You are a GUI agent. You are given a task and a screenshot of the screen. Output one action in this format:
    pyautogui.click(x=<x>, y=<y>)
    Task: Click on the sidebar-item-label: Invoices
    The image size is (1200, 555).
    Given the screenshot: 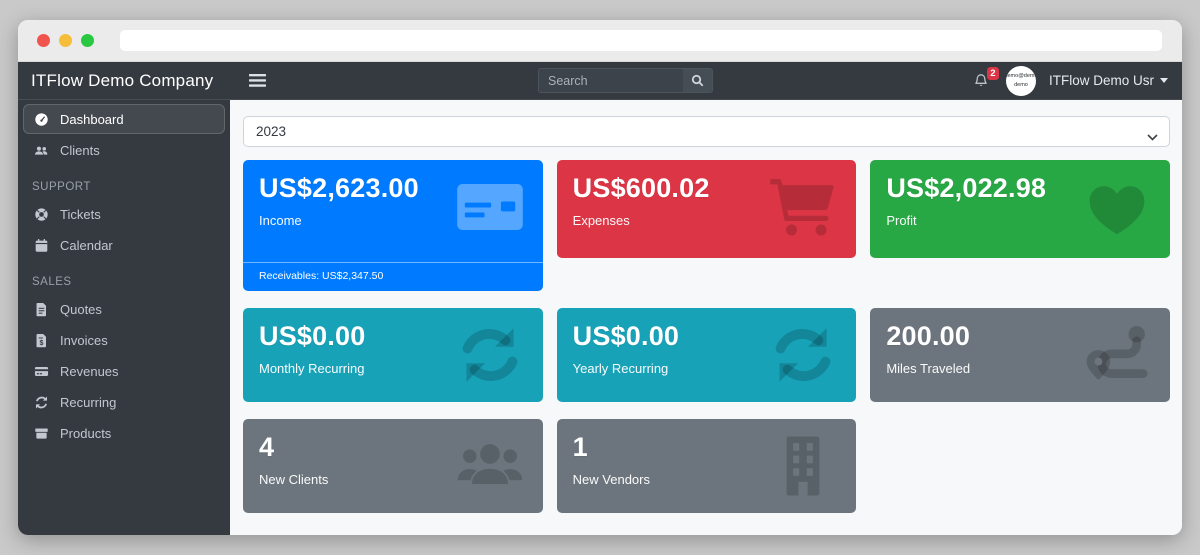 What is the action you would take?
    pyautogui.click(x=84, y=340)
    